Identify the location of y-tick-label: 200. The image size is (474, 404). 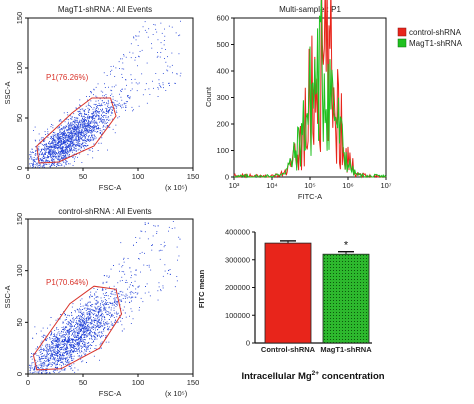
(222, 124).